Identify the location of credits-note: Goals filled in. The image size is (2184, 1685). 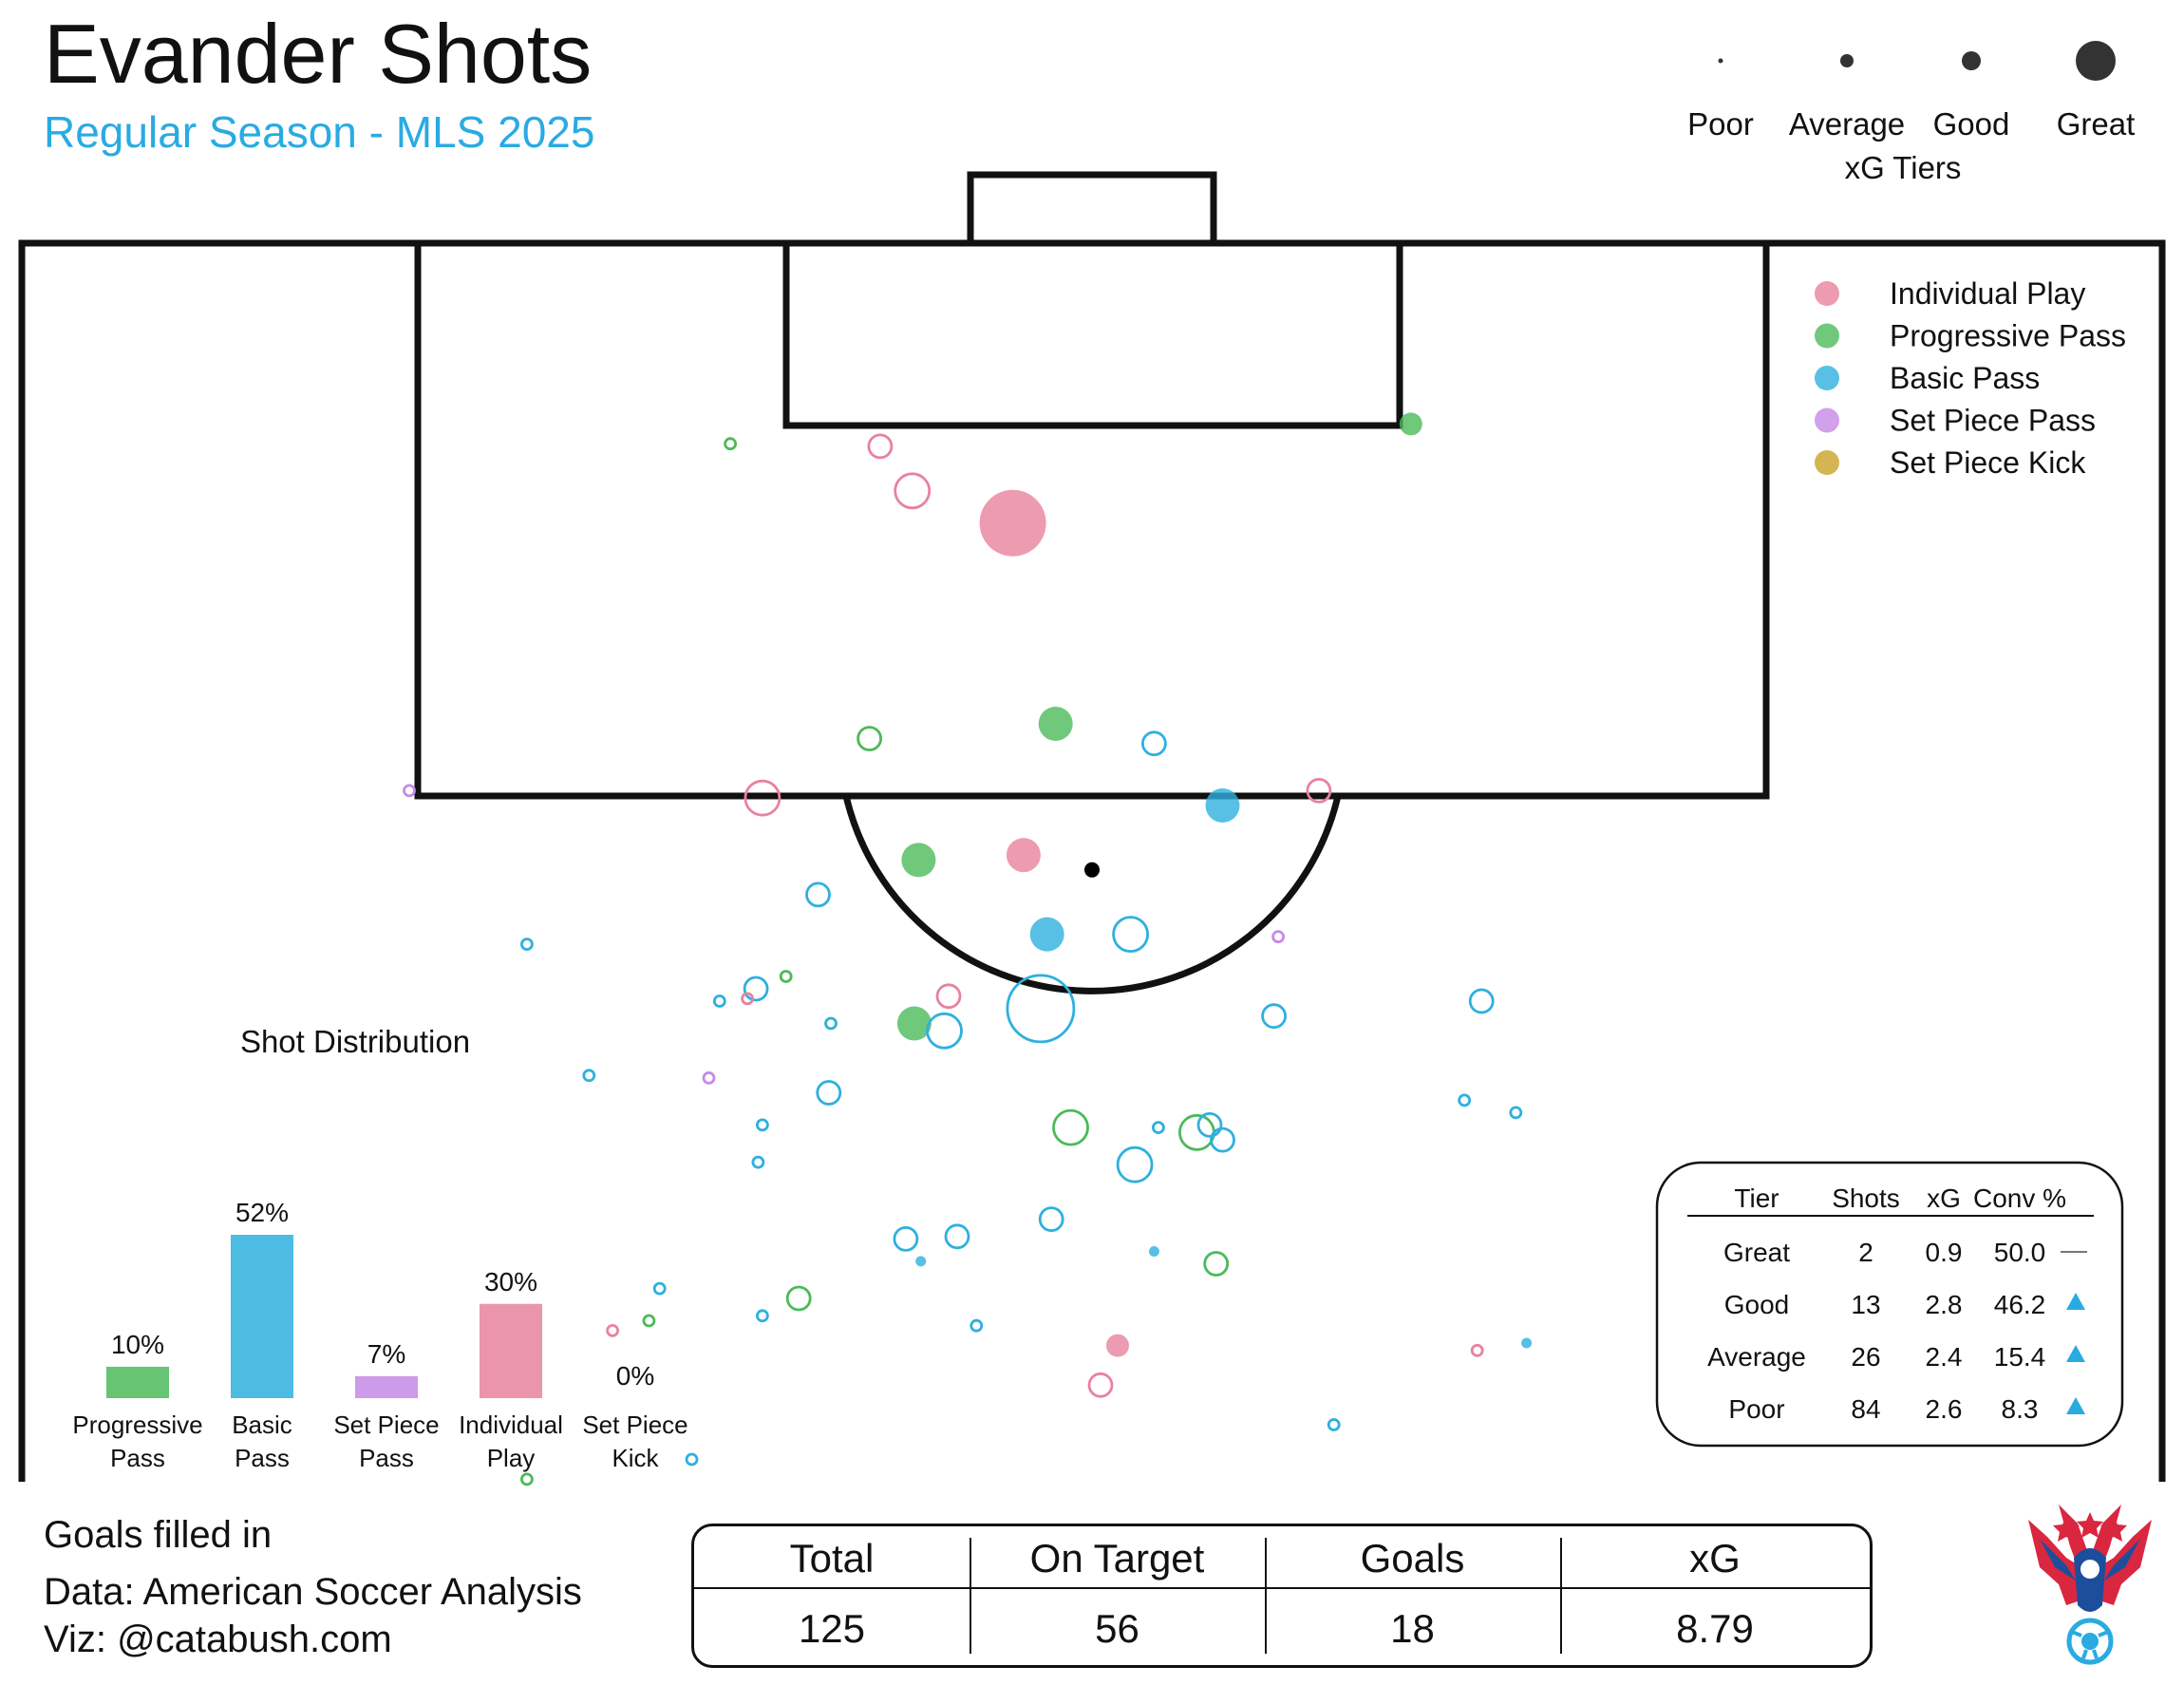
(158, 1535).